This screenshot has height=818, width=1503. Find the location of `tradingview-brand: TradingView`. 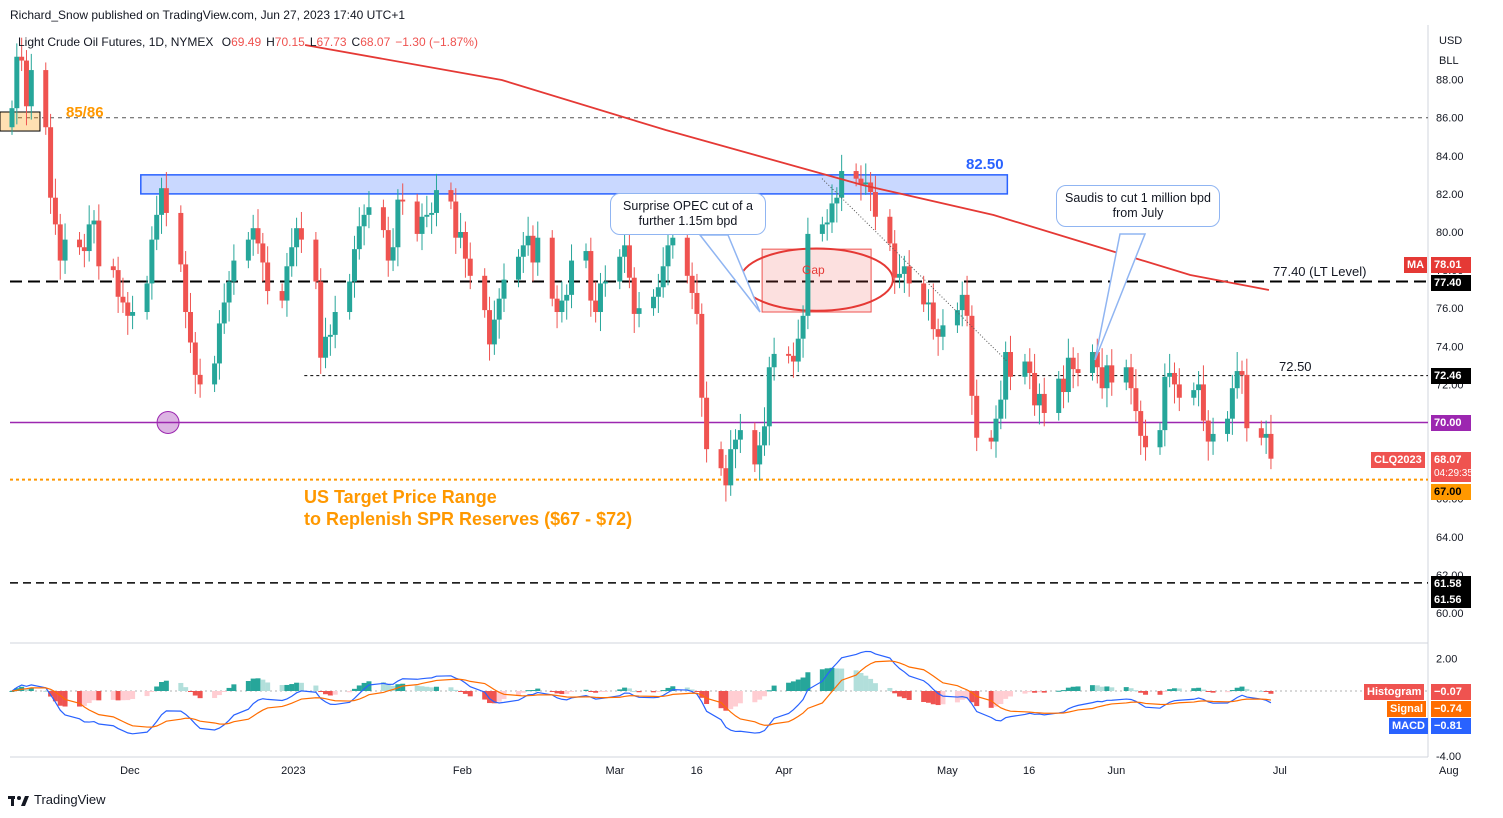

tradingview-brand: TradingView is located at coordinates (57, 799).